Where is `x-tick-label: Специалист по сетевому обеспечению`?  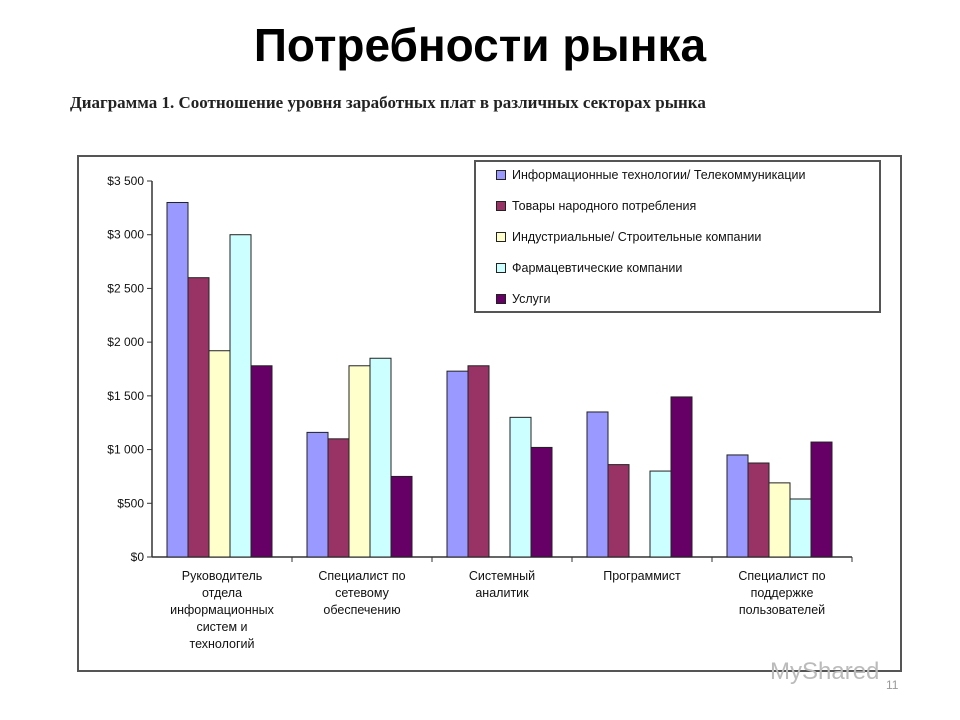
x-tick-label: Специалист по сетевому обеспечению is located at coordinates (361, 593).